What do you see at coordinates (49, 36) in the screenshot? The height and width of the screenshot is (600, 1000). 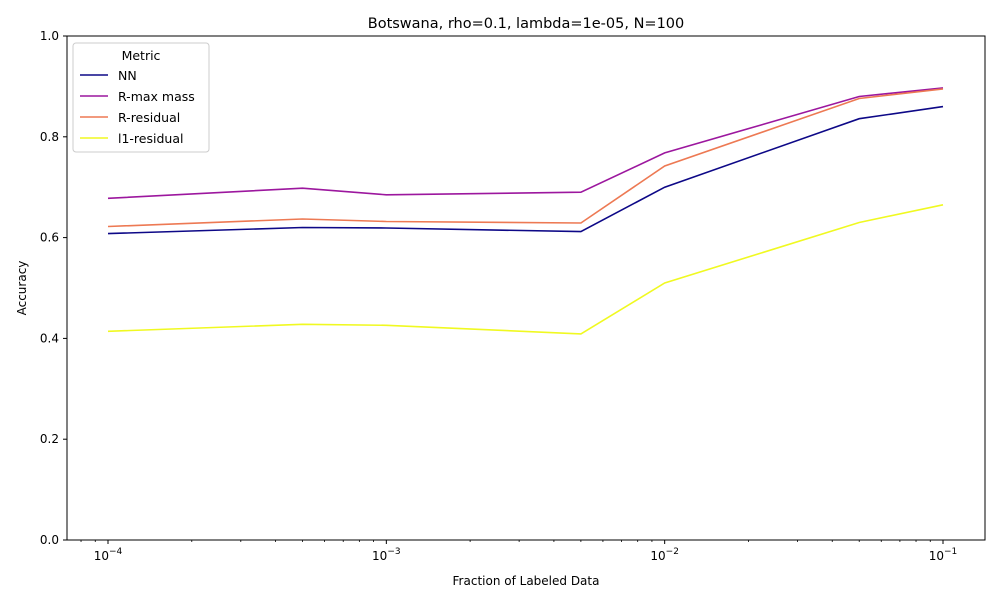 I see `y-tick-label-5: 1.0` at bounding box center [49, 36].